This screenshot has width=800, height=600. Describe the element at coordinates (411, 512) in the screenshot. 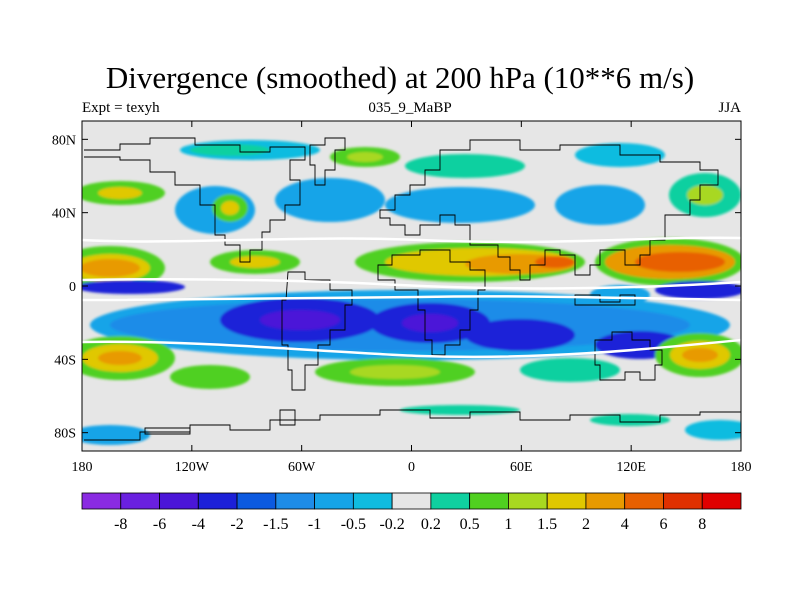

I see `colorbar: -8 -6 -4 -2 -1.5 -1 -0.5 -0.2 0.2 0.5 1 1.5 2 4 6 8` at that location.